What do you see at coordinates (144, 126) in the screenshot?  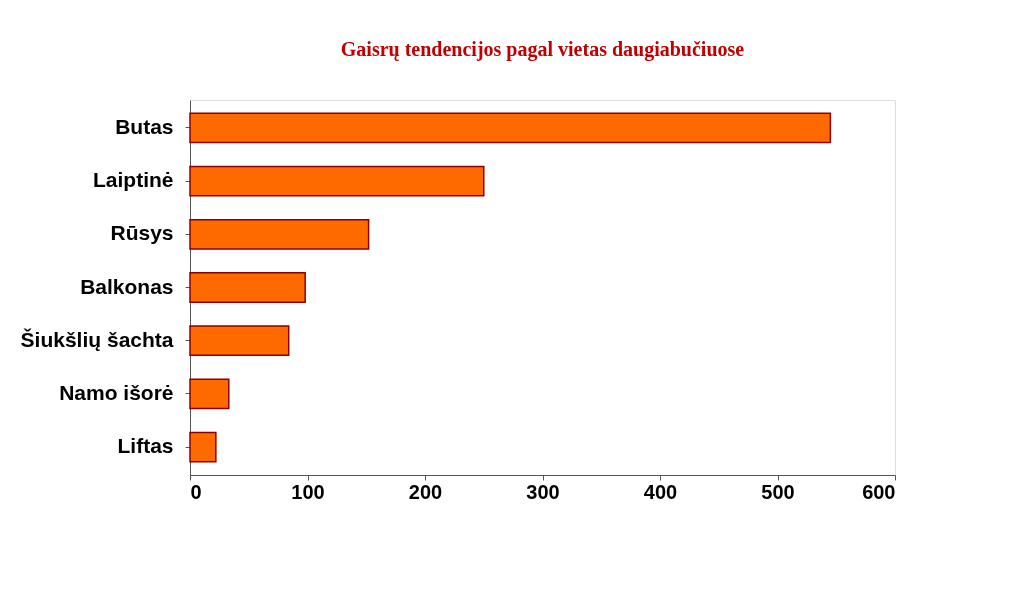 I see `y-tick-label: Butas` at bounding box center [144, 126].